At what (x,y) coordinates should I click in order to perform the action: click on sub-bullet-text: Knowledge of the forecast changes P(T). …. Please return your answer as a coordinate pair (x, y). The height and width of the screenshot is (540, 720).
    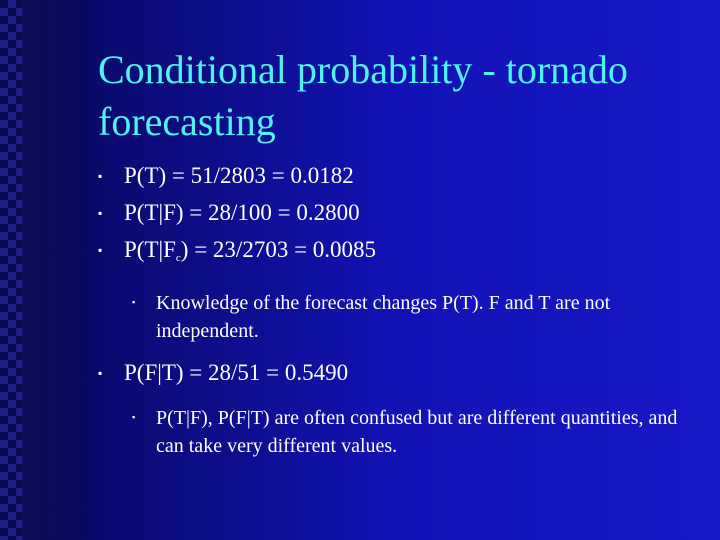
    Looking at the image, I should click on (383, 317).